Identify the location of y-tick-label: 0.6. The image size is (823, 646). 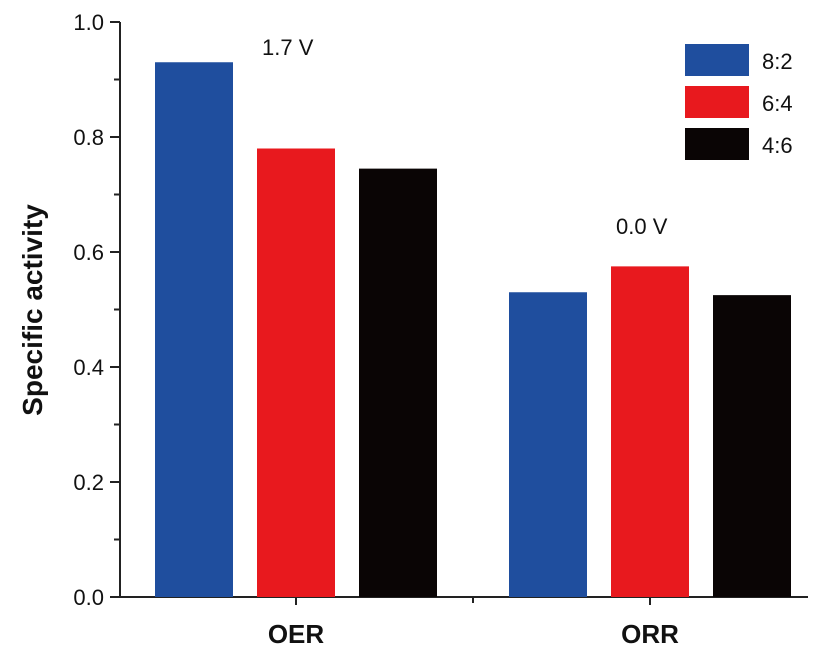
(88, 252).